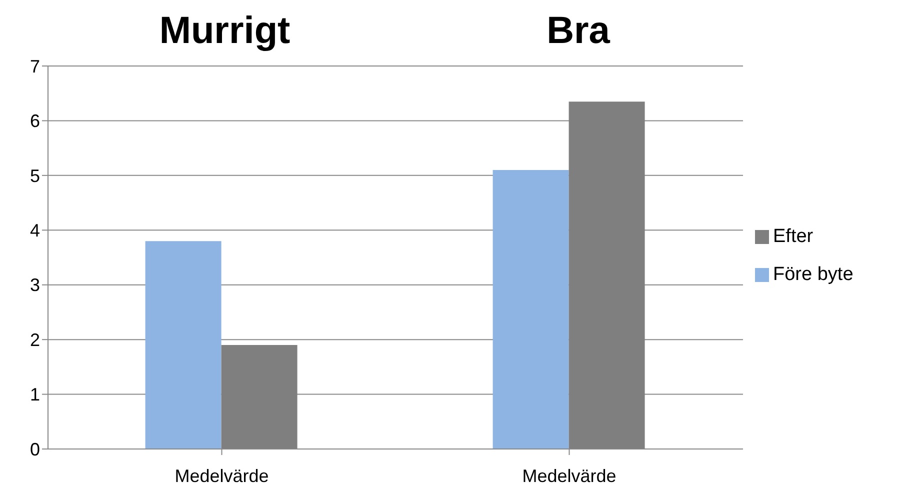 This screenshot has width=915, height=496. What do you see at coordinates (35, 176) in the screenshot?
I see `y-tick-label: 5` at bounding box center [35, 176].